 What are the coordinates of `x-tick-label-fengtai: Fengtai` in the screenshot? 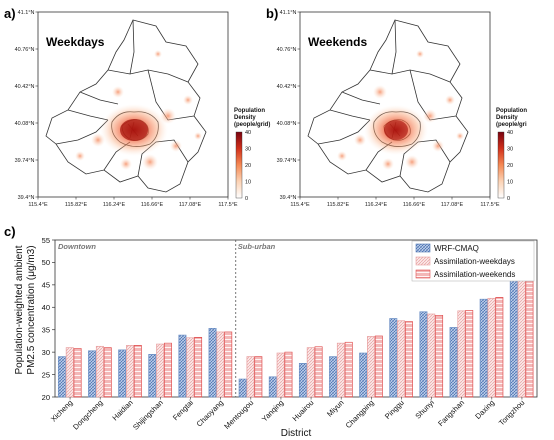 It's located at (183, 410).